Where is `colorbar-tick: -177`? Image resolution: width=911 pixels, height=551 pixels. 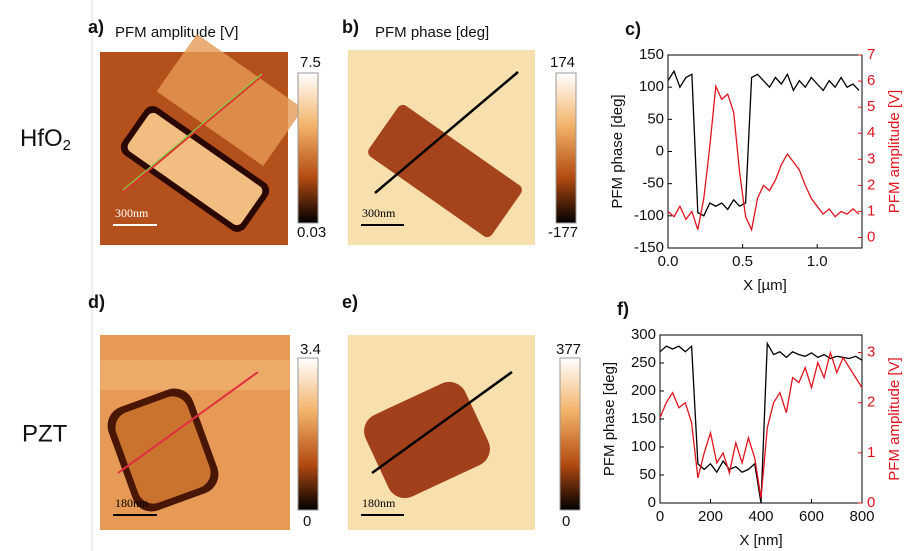
colorbar-tick: -177 is located at coordinates (563, 232).